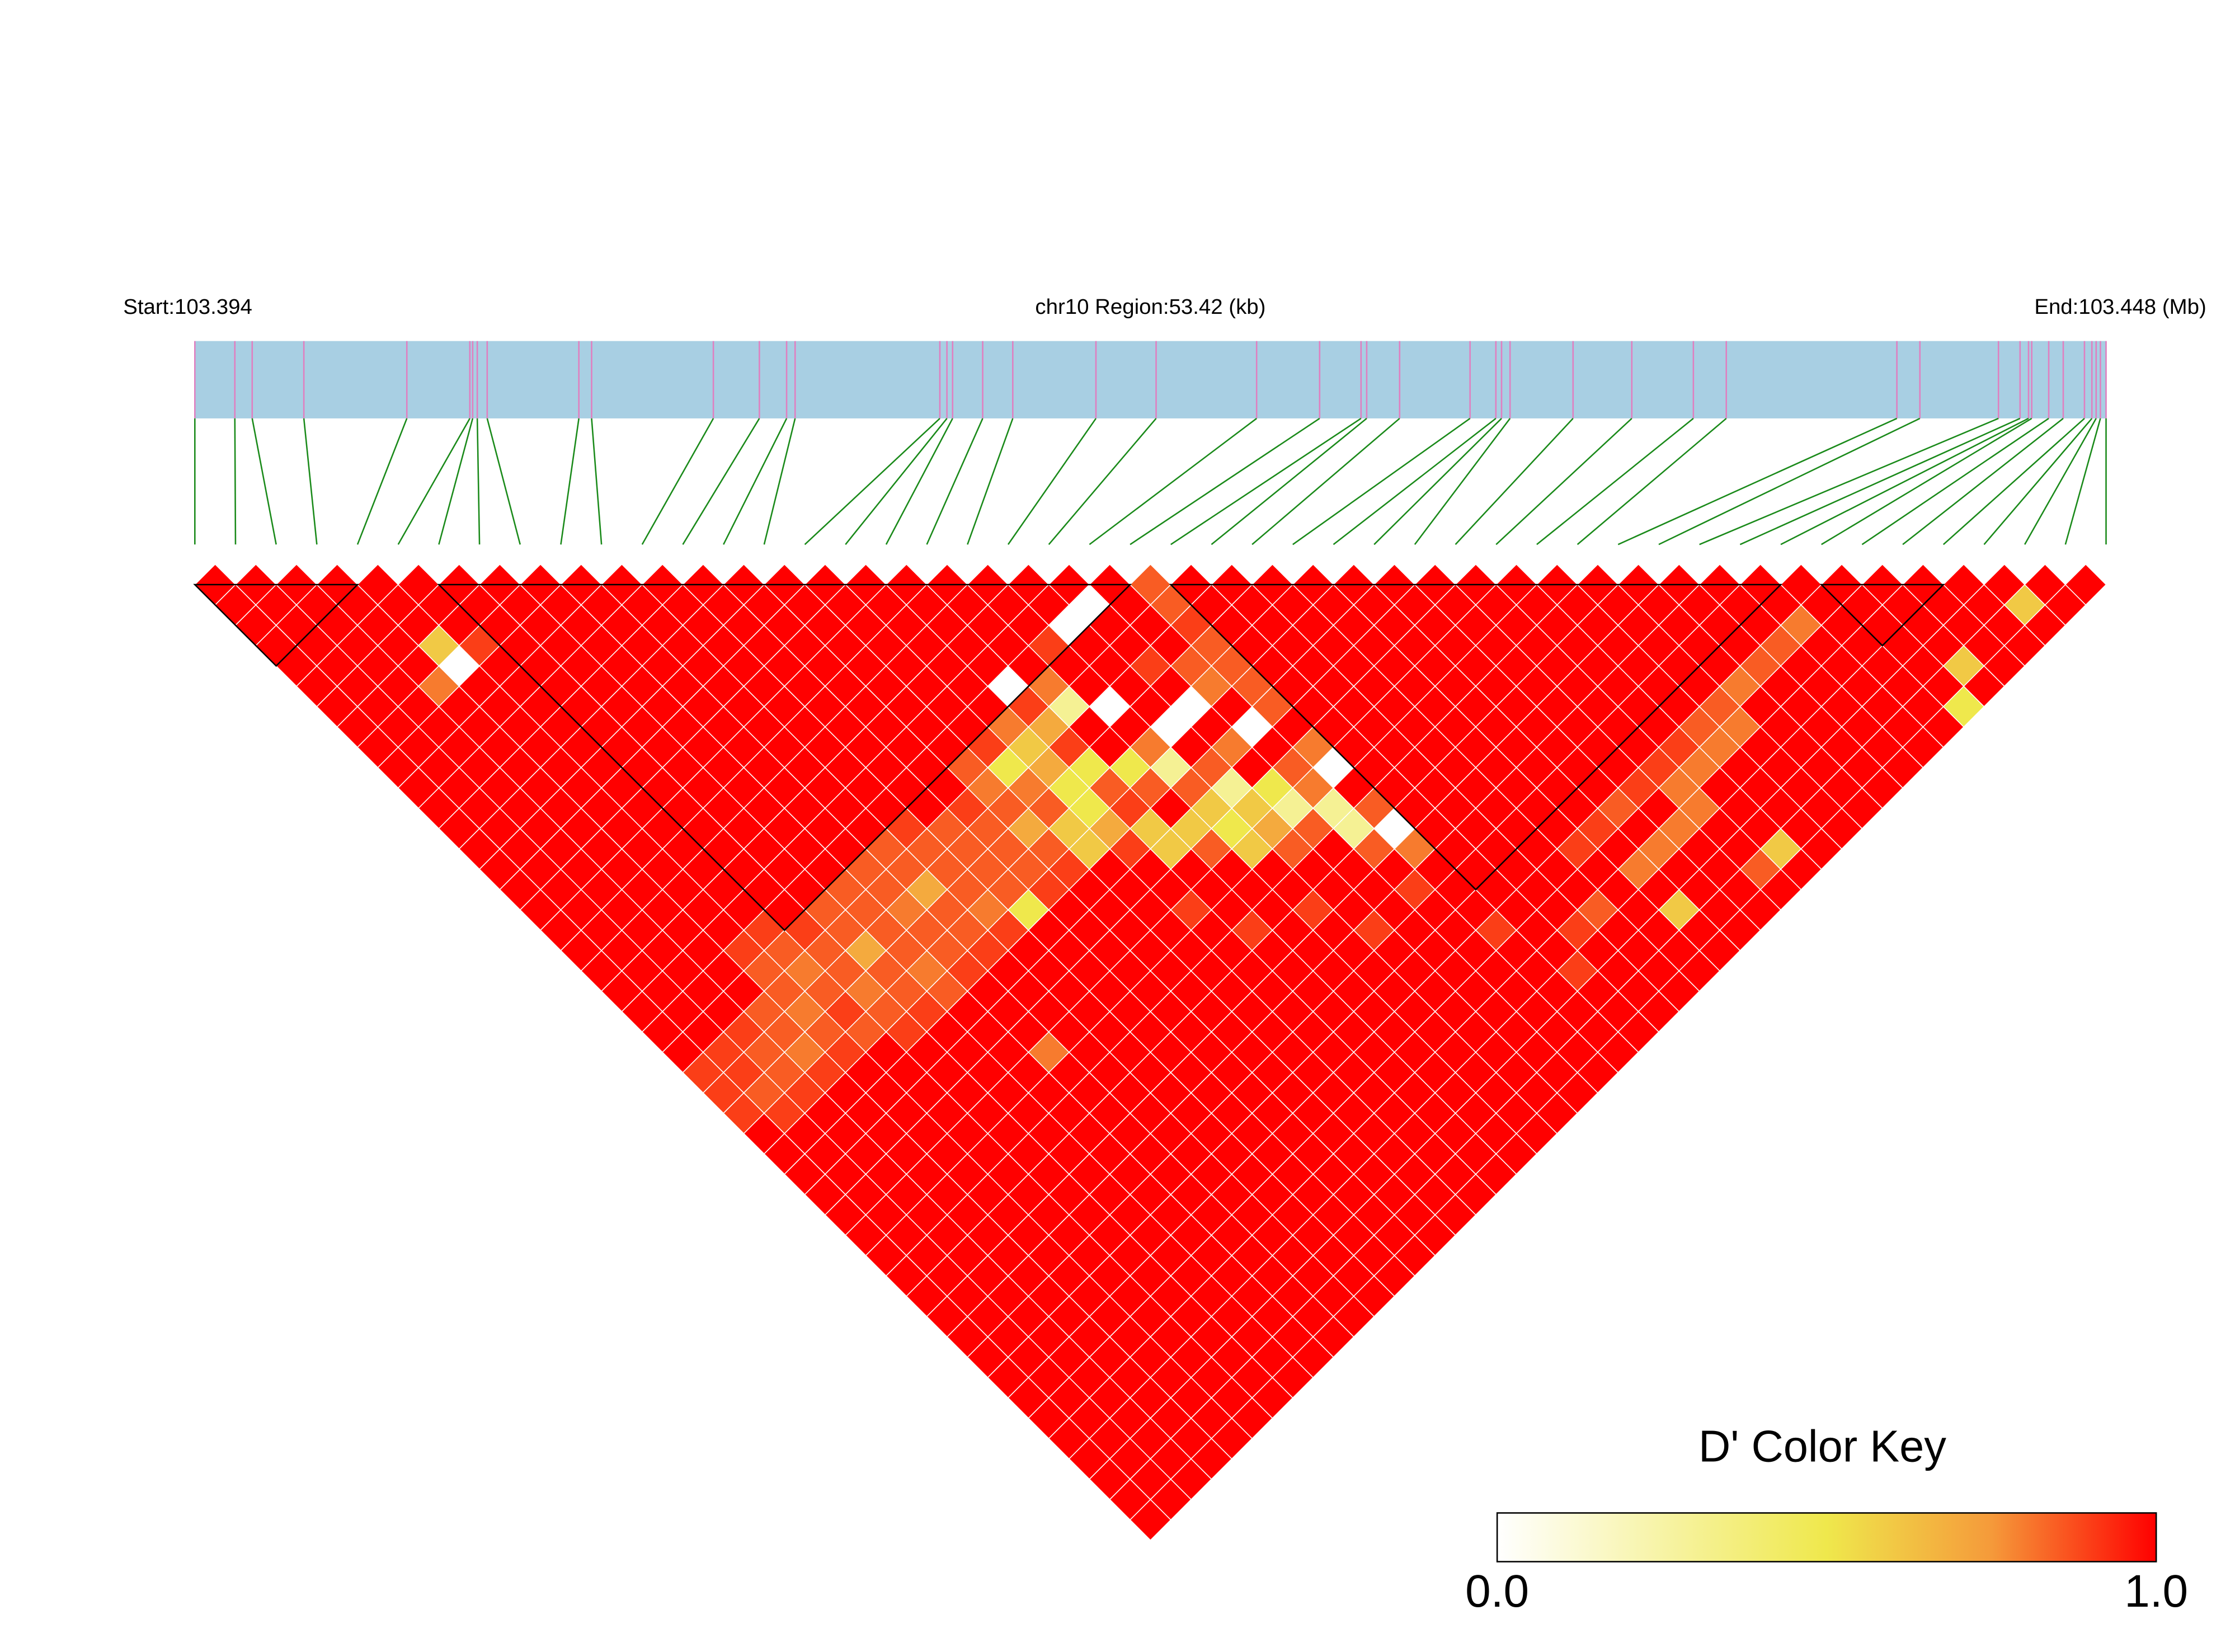  Describe the element at coordinates (1150, 379) in the screenshot. I see `region-bar` at that location.